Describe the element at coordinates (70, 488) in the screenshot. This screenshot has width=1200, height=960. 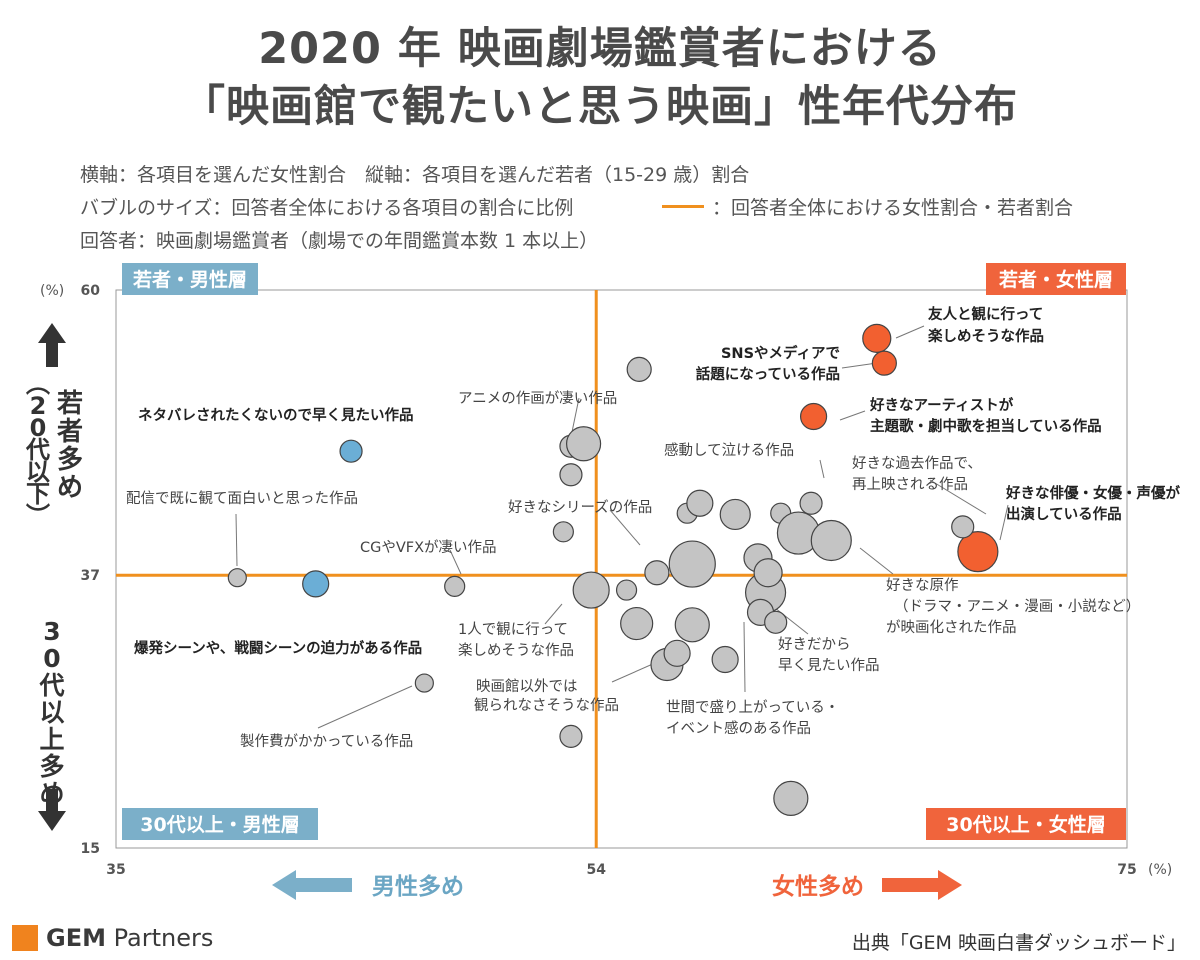
I see `y-axis-label-young-char: め` at that location.